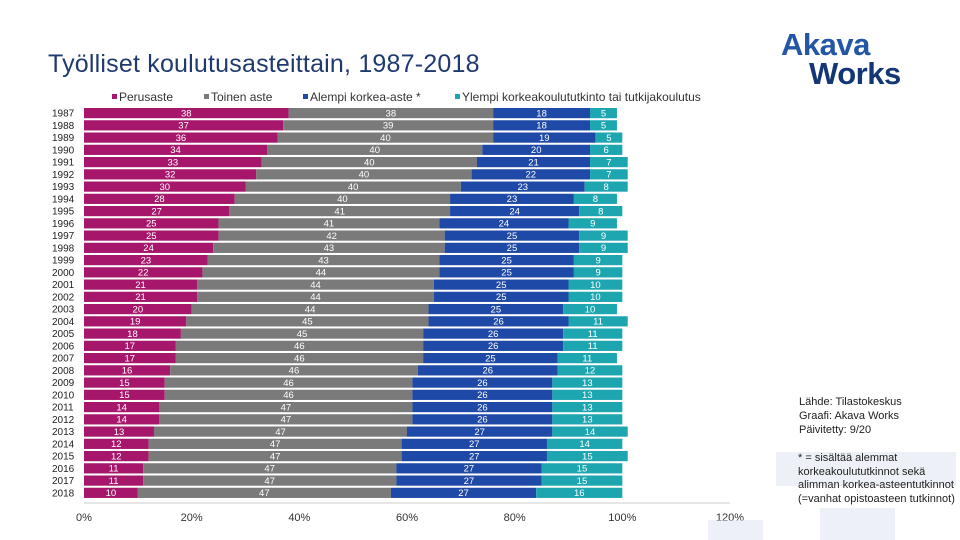 The height and width of the screenshot is (540, 960). What do you see at coordinates (63, 395) in the screenshot?
I see `year-label: 2010` at bounding box center [63, 395].